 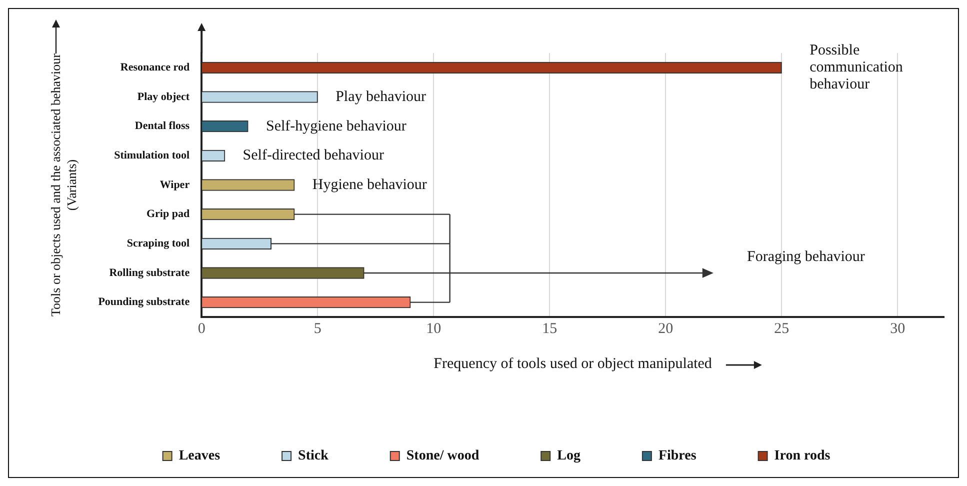 What do you see at coordinates (857, 67) in the screenshot?
I see `annotation: Possible communication behaviour` at bounding box center [857, 67].